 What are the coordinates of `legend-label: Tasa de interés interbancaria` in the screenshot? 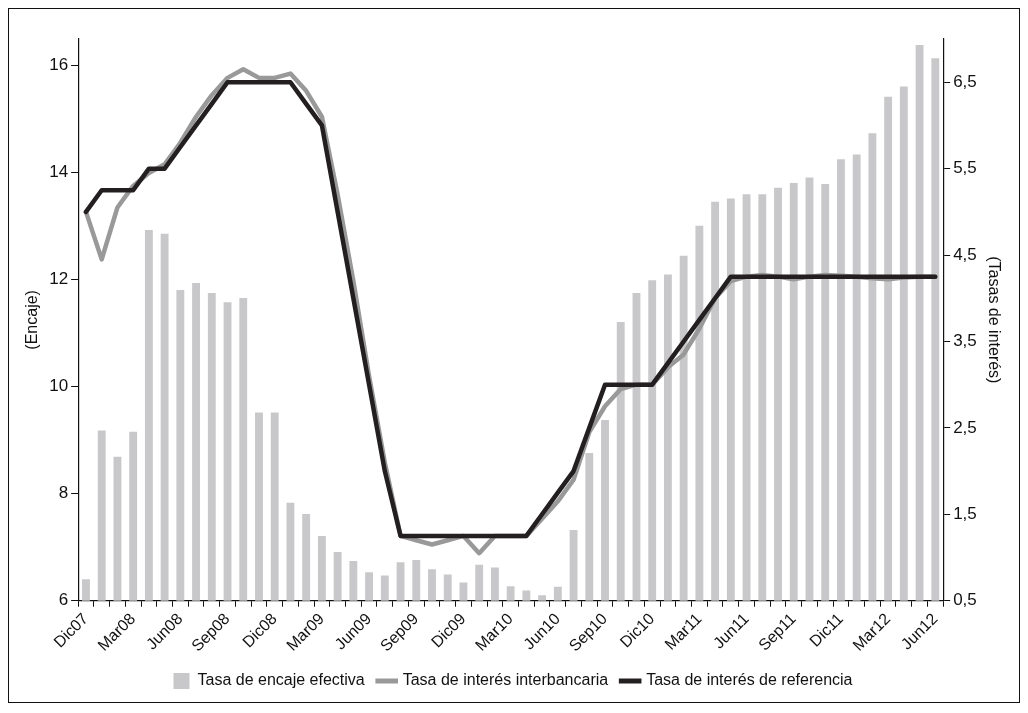 It's located at (505, 680).